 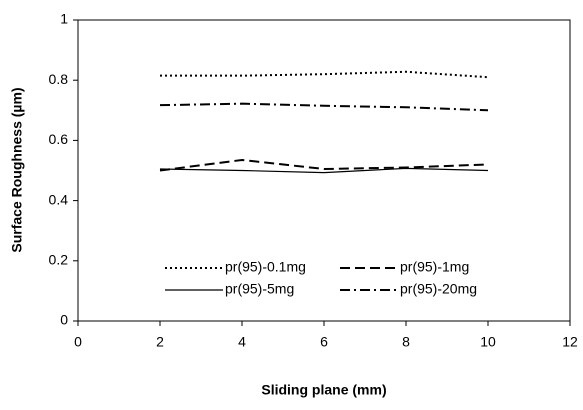 I want to click on y-tick-label: 0.4, so click(x=59, y=199).